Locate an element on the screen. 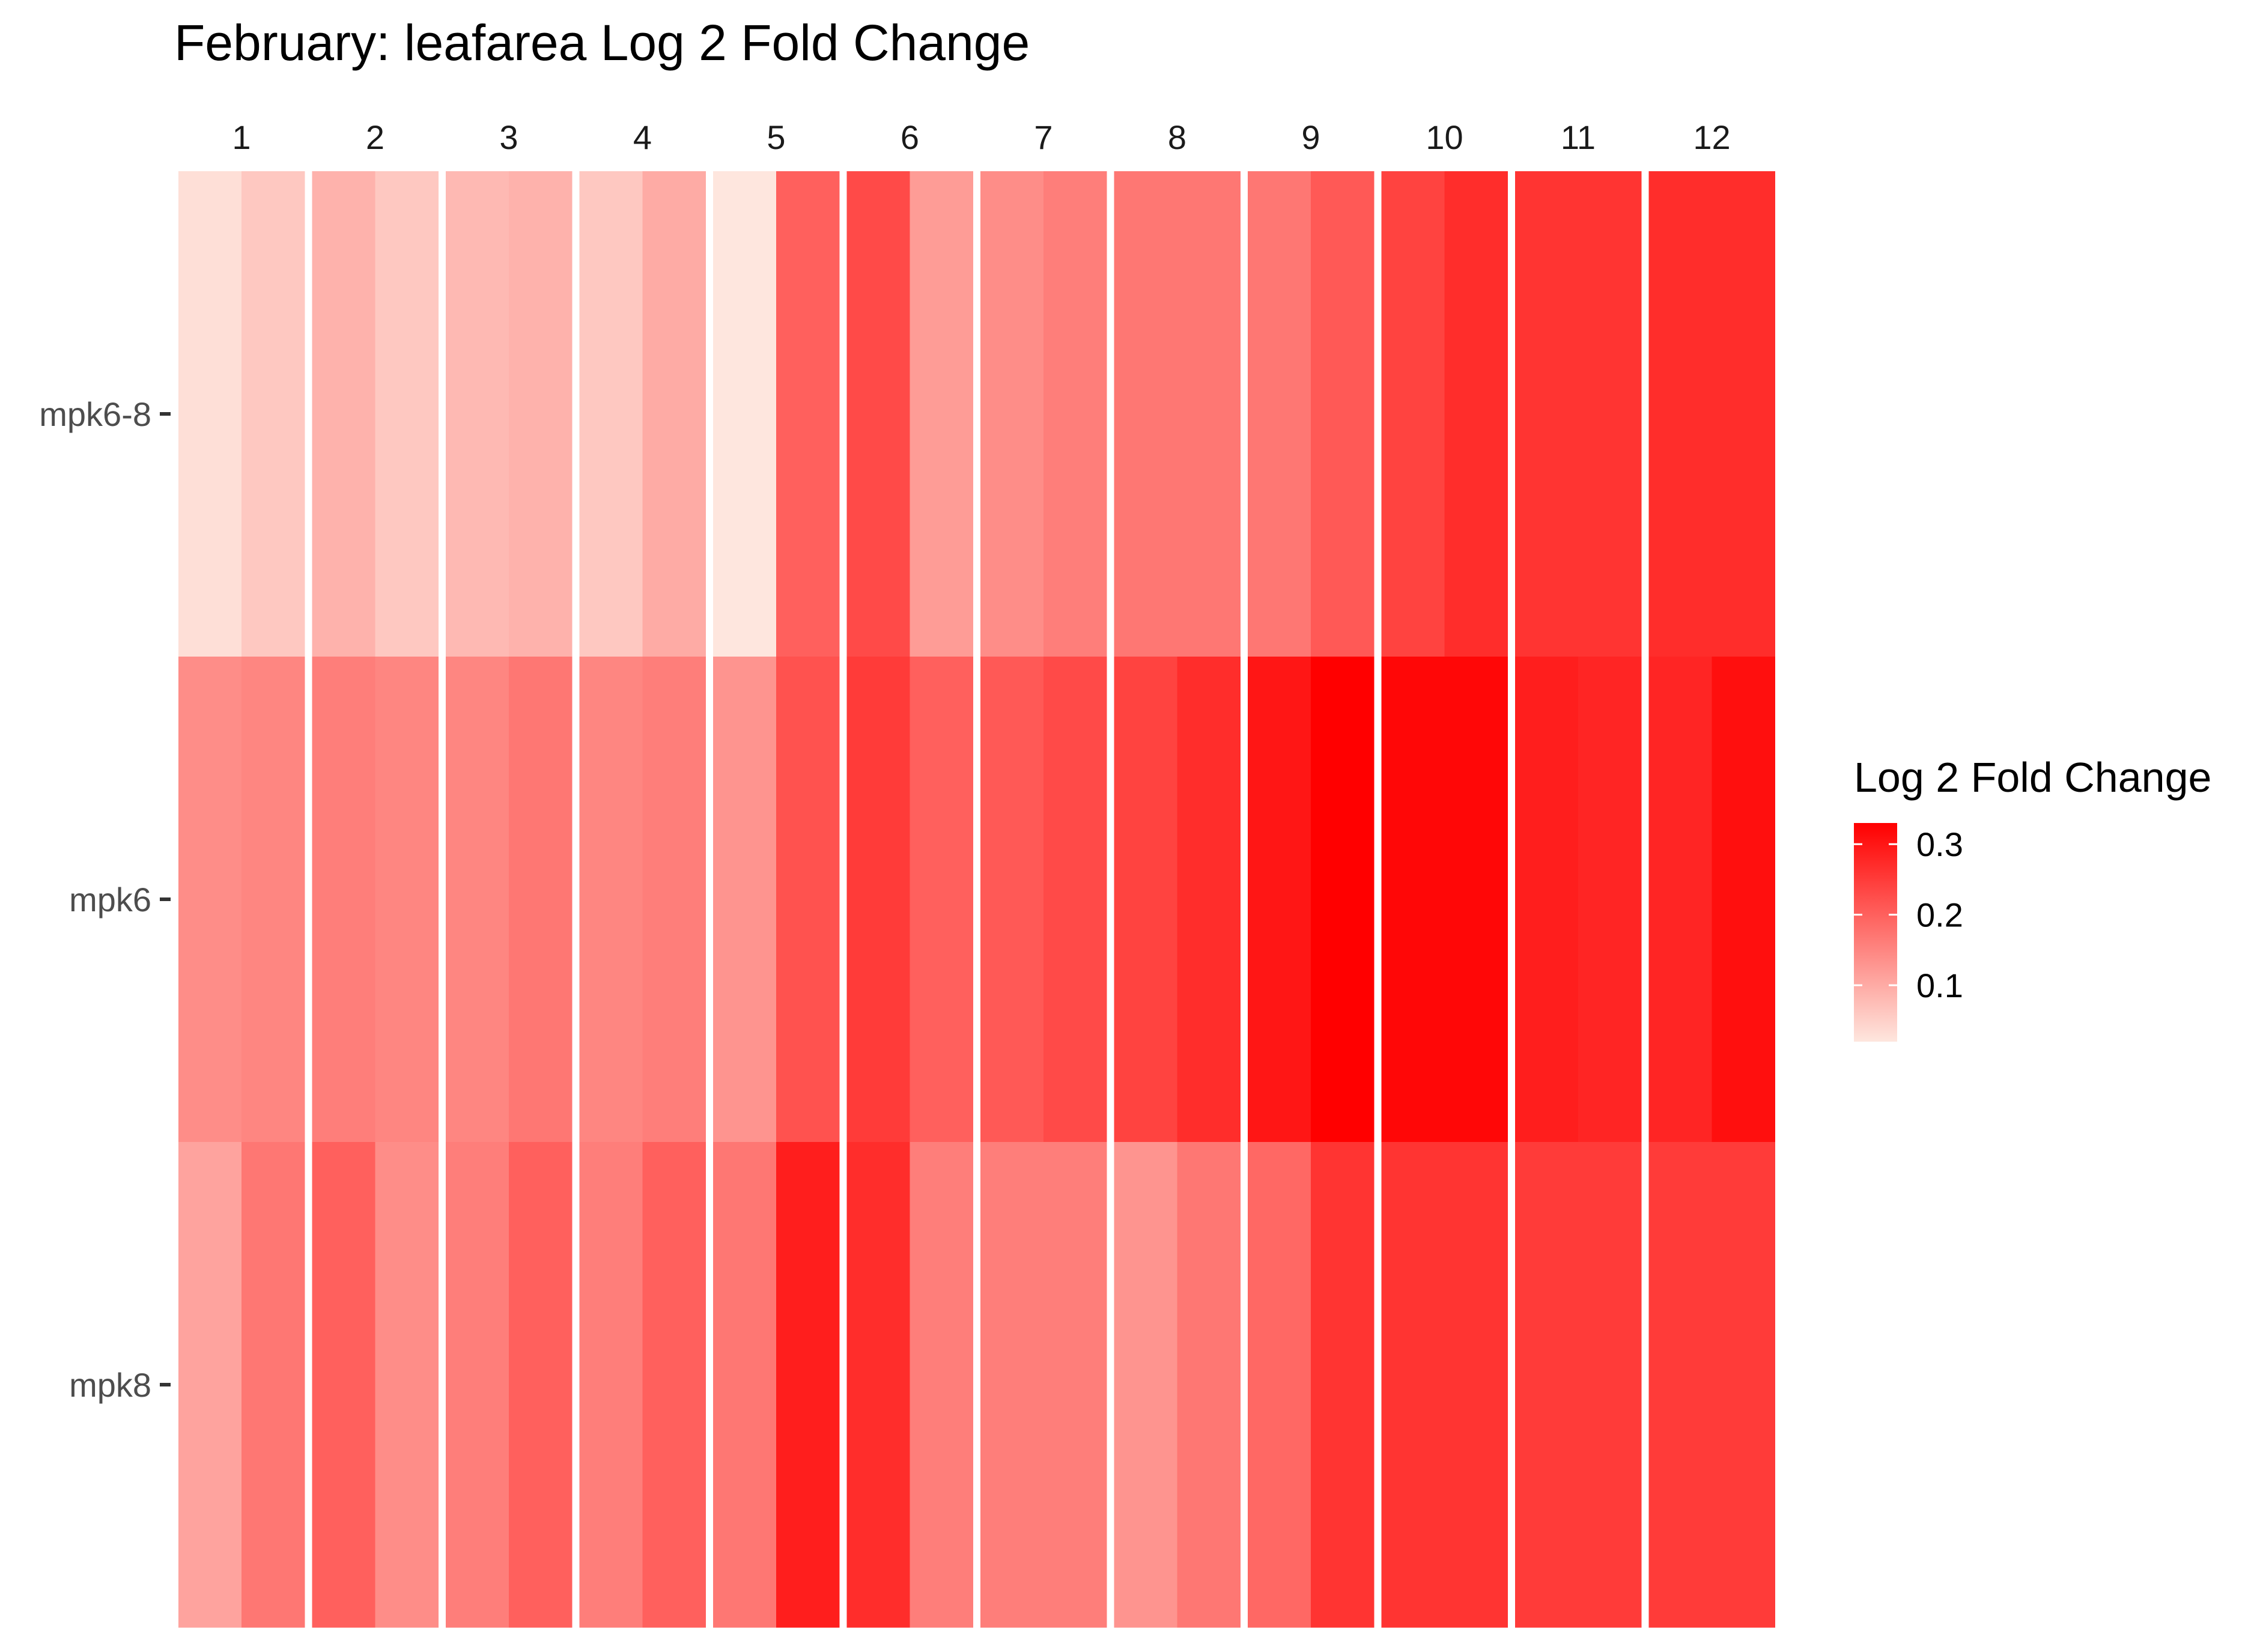 The image size is (2260, 1652). facet-label-2: 2 is located at coordinates (375, 137).